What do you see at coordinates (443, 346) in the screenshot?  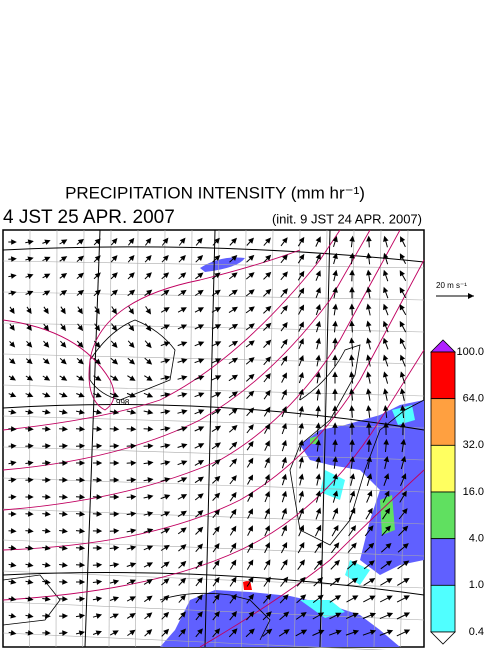 I see `colorbar-over` at bounding box center [443, 346].